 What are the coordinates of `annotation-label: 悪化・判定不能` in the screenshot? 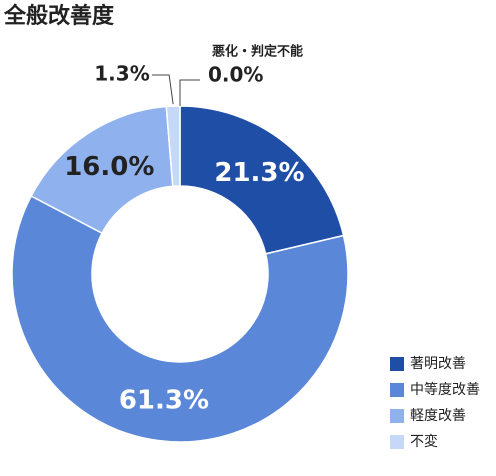 It's located at (257, 52).